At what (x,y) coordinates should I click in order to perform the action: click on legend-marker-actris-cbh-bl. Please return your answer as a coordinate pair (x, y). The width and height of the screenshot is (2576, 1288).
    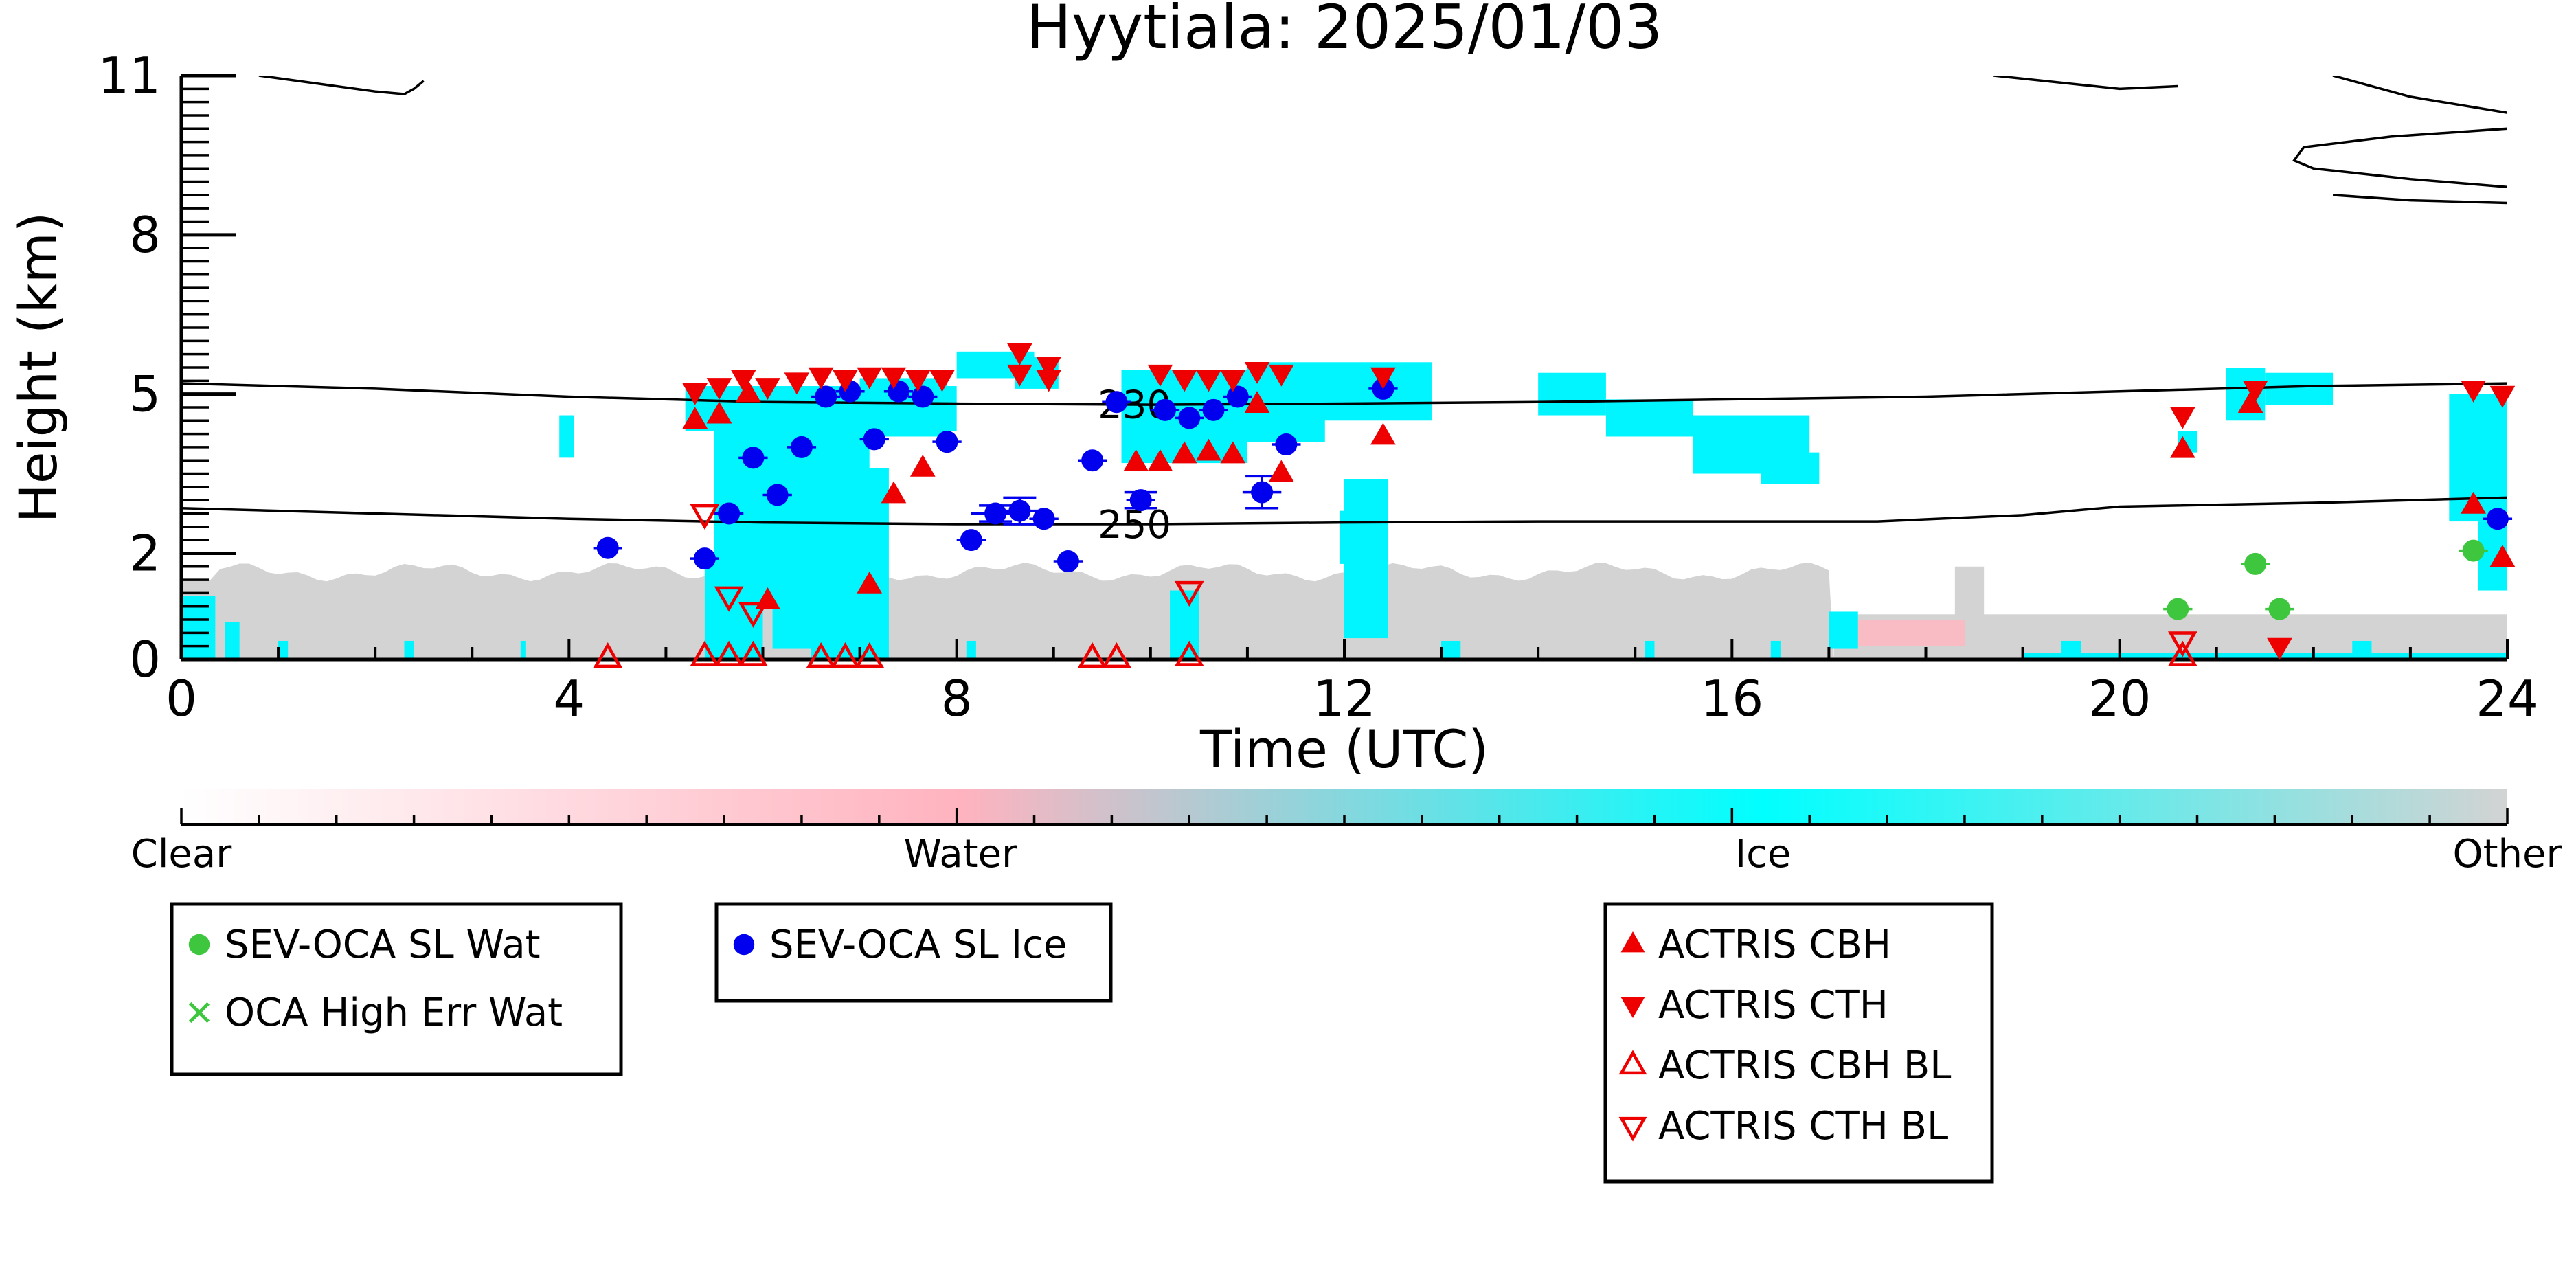
    Looking at the image, I should click on (1632, 1062).